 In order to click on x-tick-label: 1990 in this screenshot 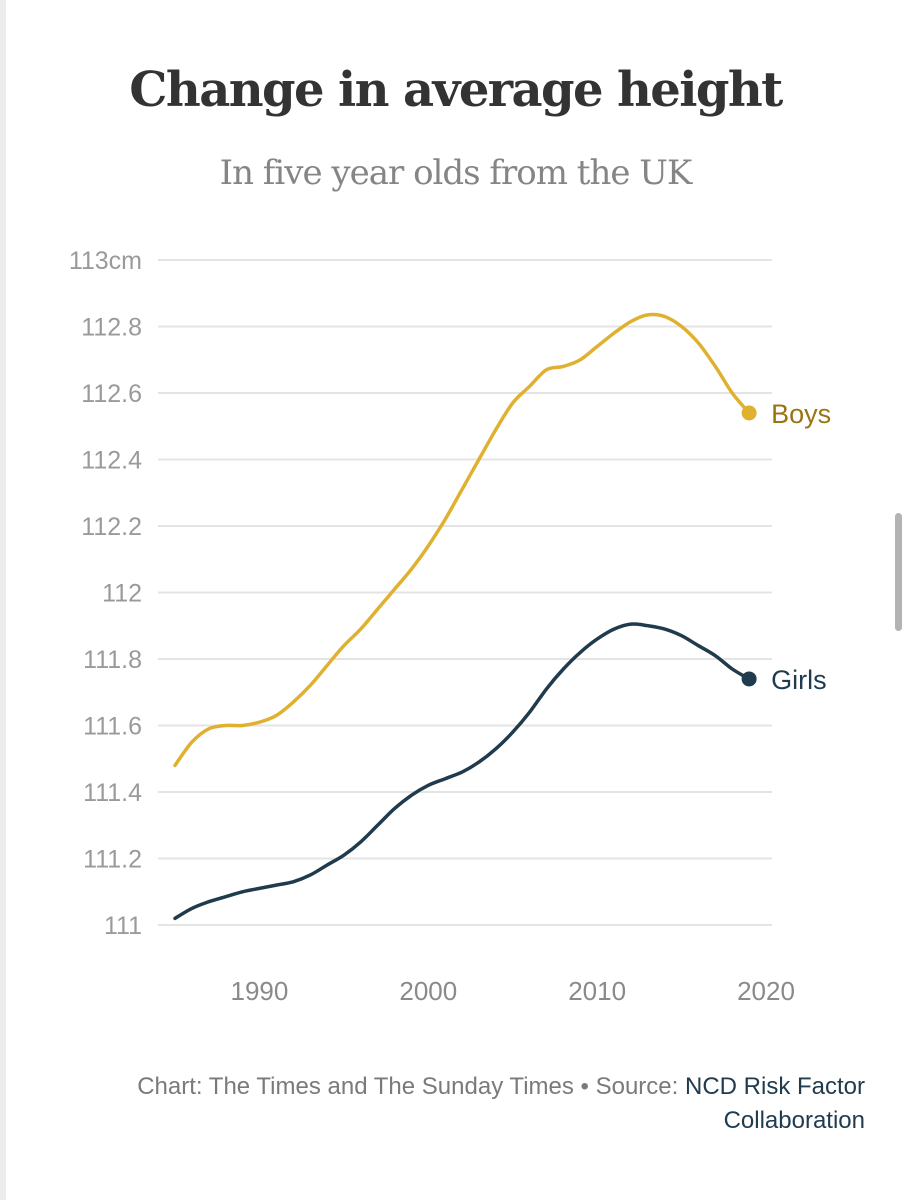, I will do `click(260, 991)`.